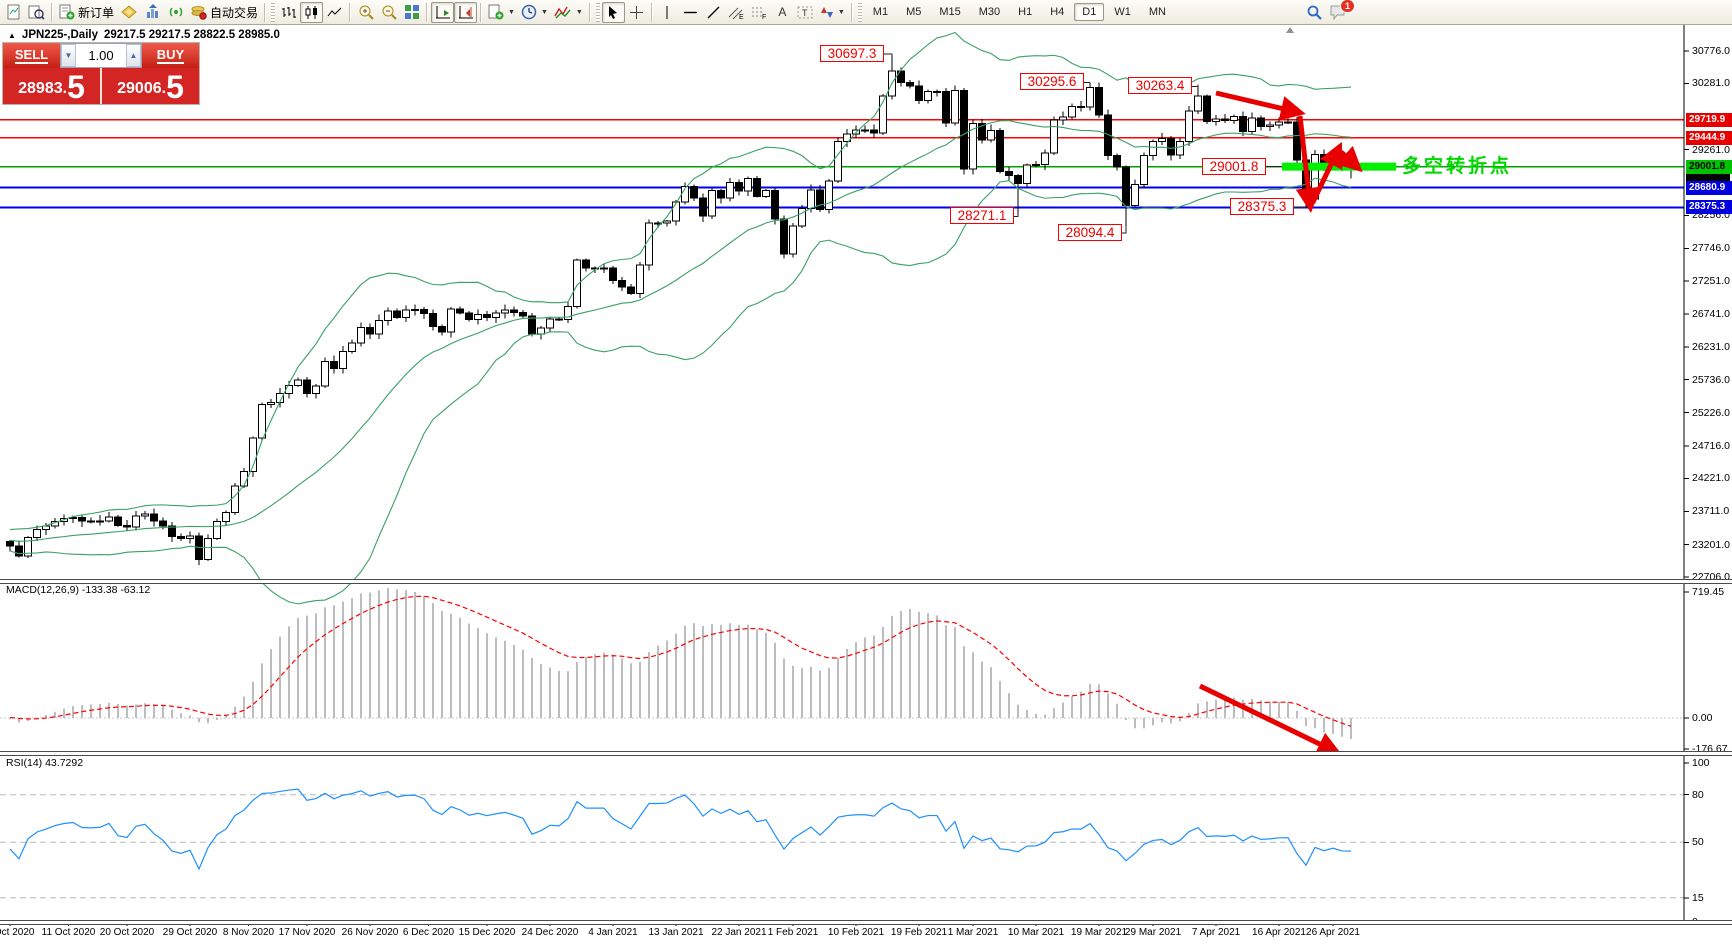 This screenshot has height=945, width=1732. I want to click on notification-badge: 1, so click(1347, 6).